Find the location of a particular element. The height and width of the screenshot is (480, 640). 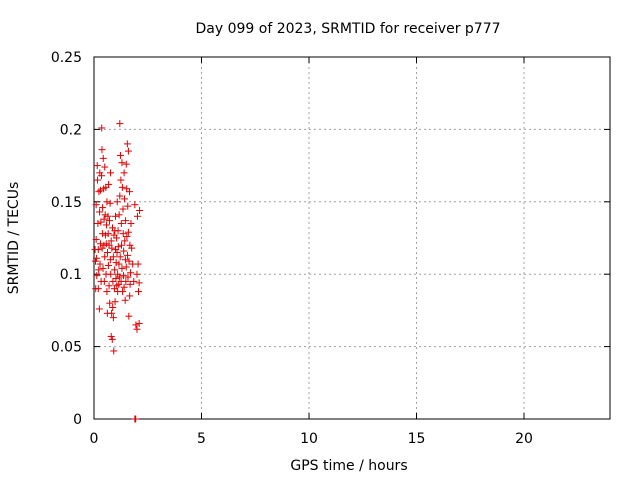

x-axis-label: GPS time / hours is located at coordinates (348, 466).